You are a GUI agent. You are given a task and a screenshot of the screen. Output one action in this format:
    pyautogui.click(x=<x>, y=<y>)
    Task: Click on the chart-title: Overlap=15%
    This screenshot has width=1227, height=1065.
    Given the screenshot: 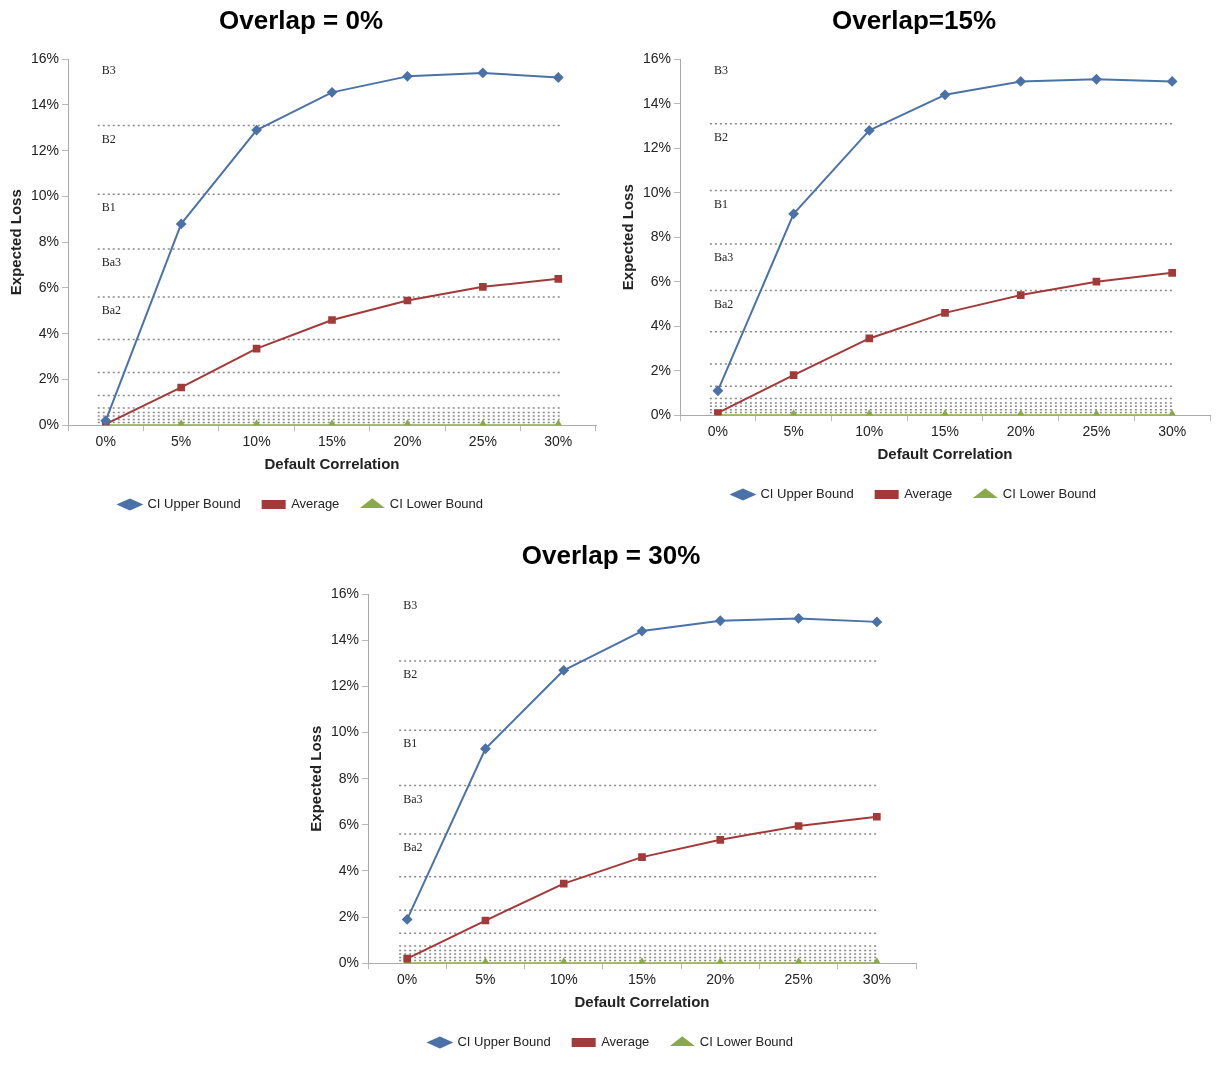 What is the action you would take?
    pyautogui.click(x=914, y=19)
    